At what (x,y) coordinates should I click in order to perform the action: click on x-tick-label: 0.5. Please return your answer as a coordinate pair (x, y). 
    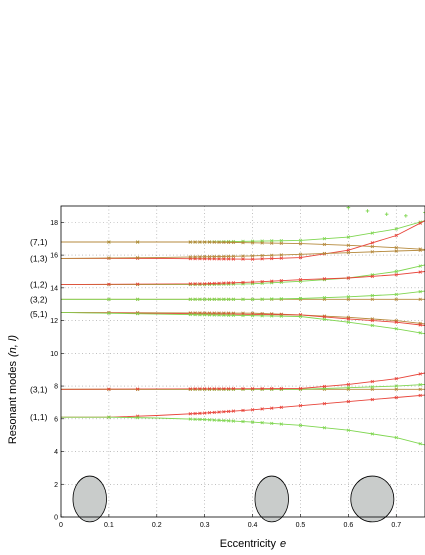
    Looking at the image, I should click on (301, 525).